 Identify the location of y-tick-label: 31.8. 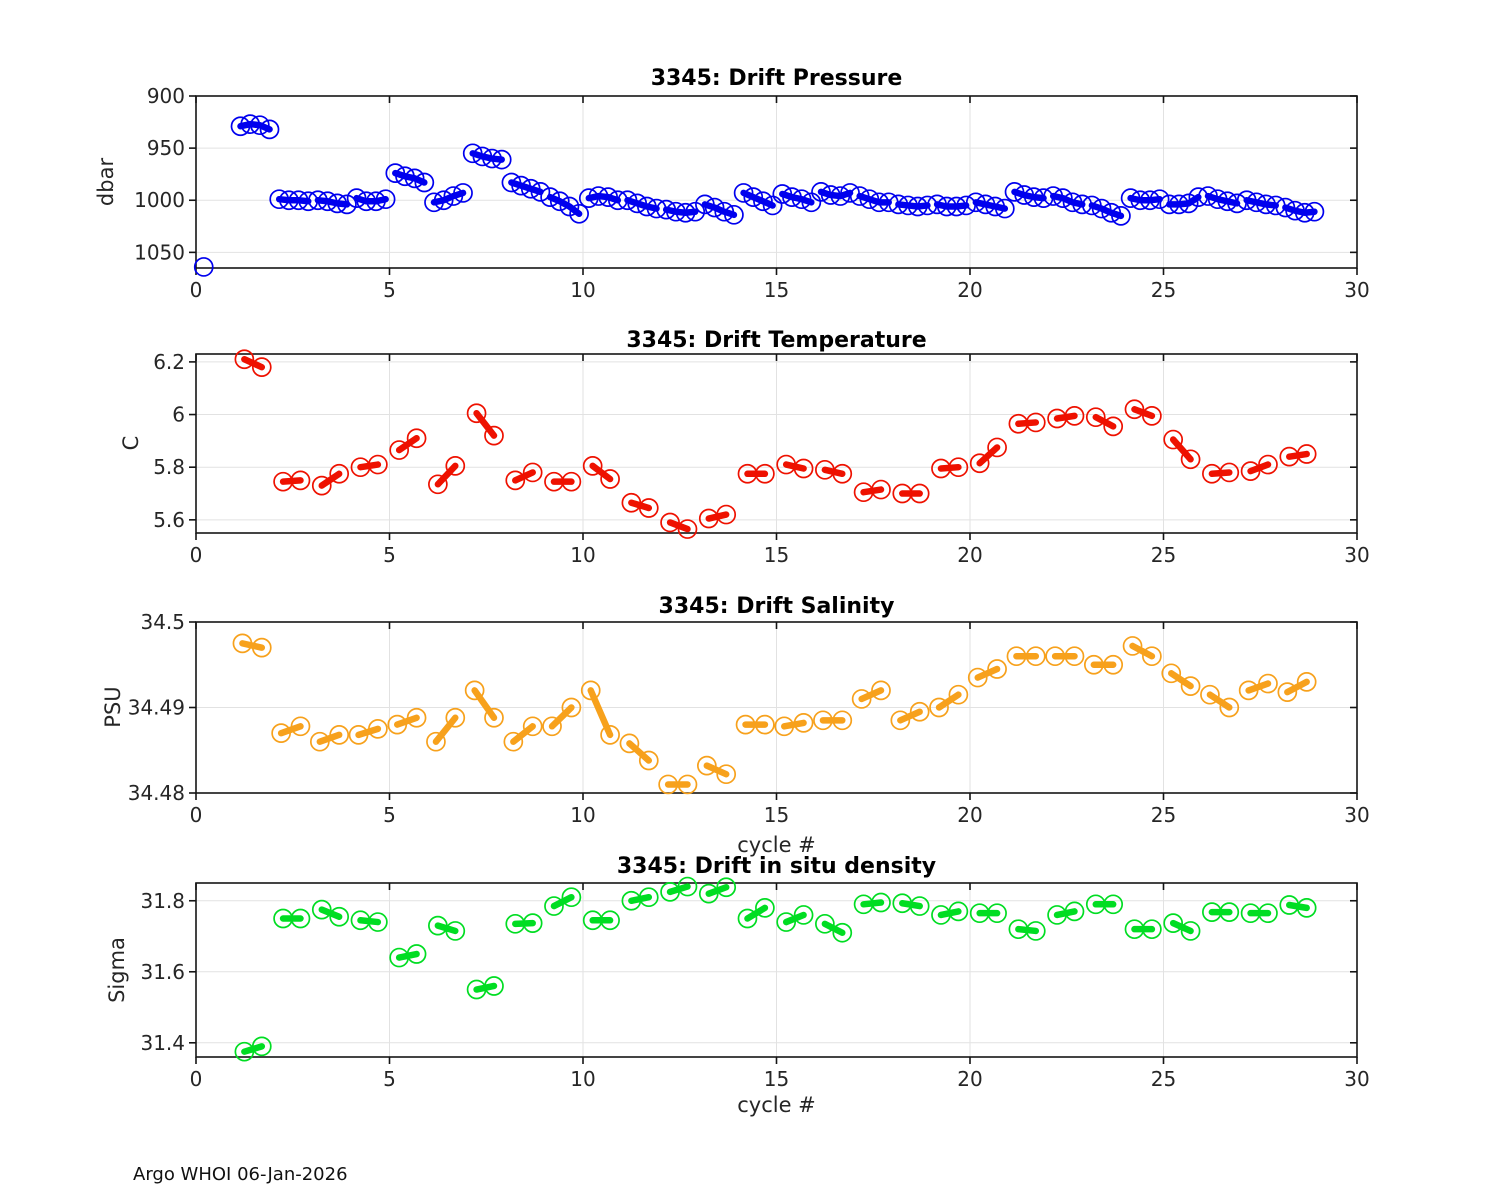
(162, 901).